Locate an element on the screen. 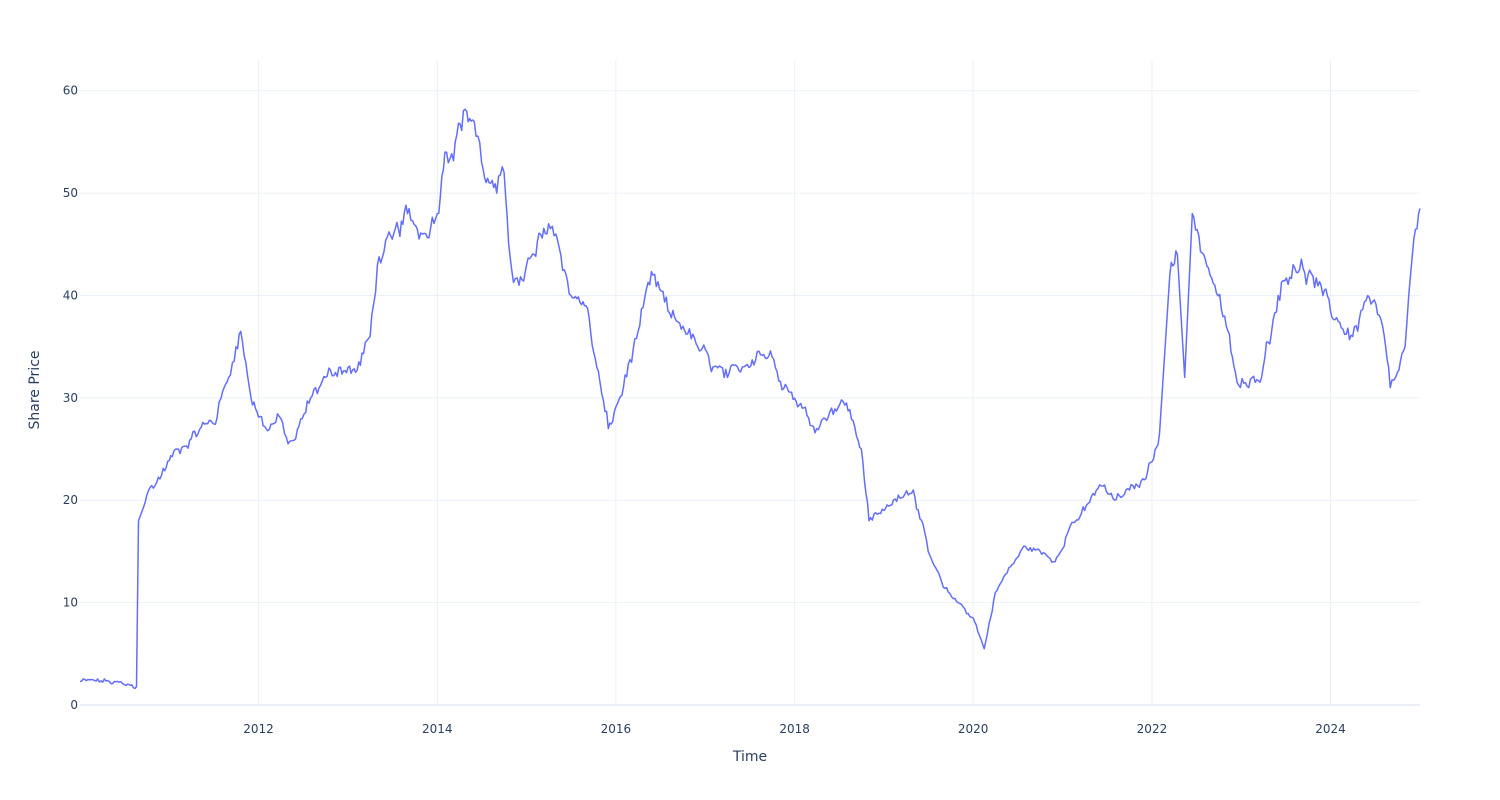 The width and height of the screenshot is (1500, 800). x-tick-label: 2020 is located at coordinates (973, 729).